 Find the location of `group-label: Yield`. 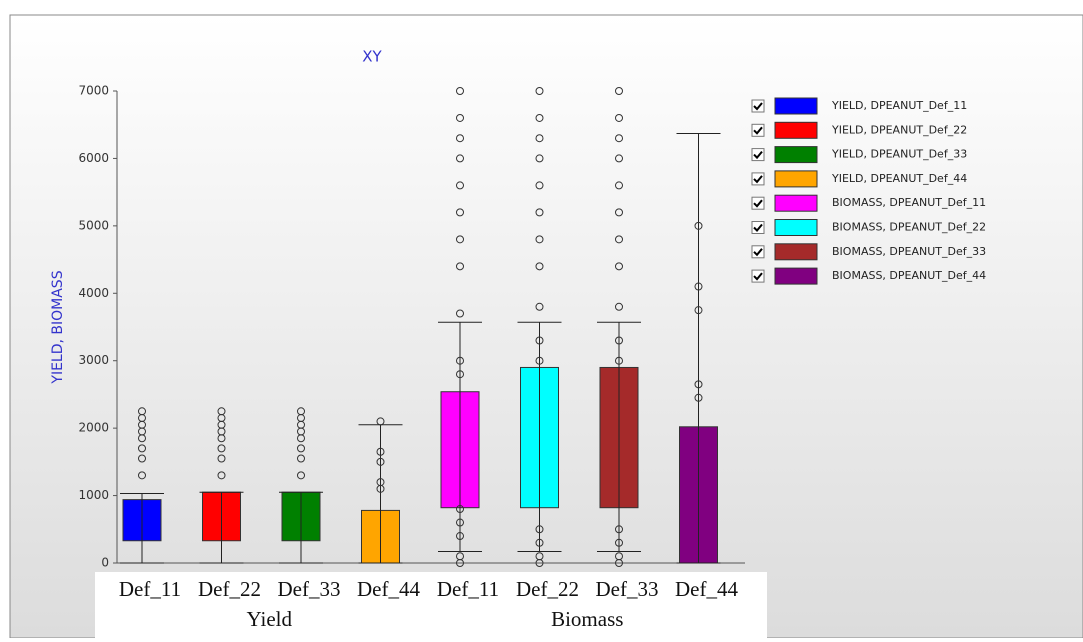

group-label: Yield is located at coordinates (270, 619).